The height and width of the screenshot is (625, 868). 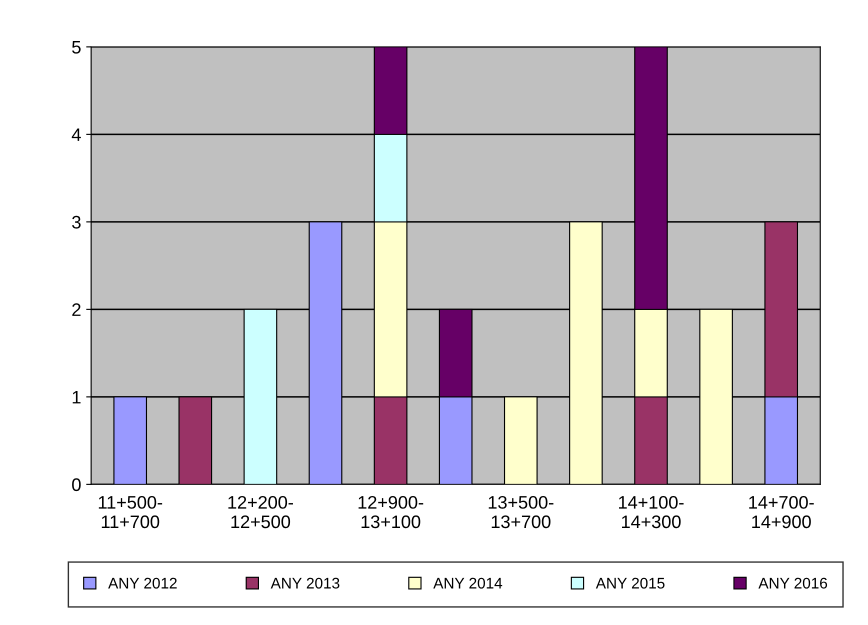 I want to click on y-tick-label: 0, so click(x=76, y=485).